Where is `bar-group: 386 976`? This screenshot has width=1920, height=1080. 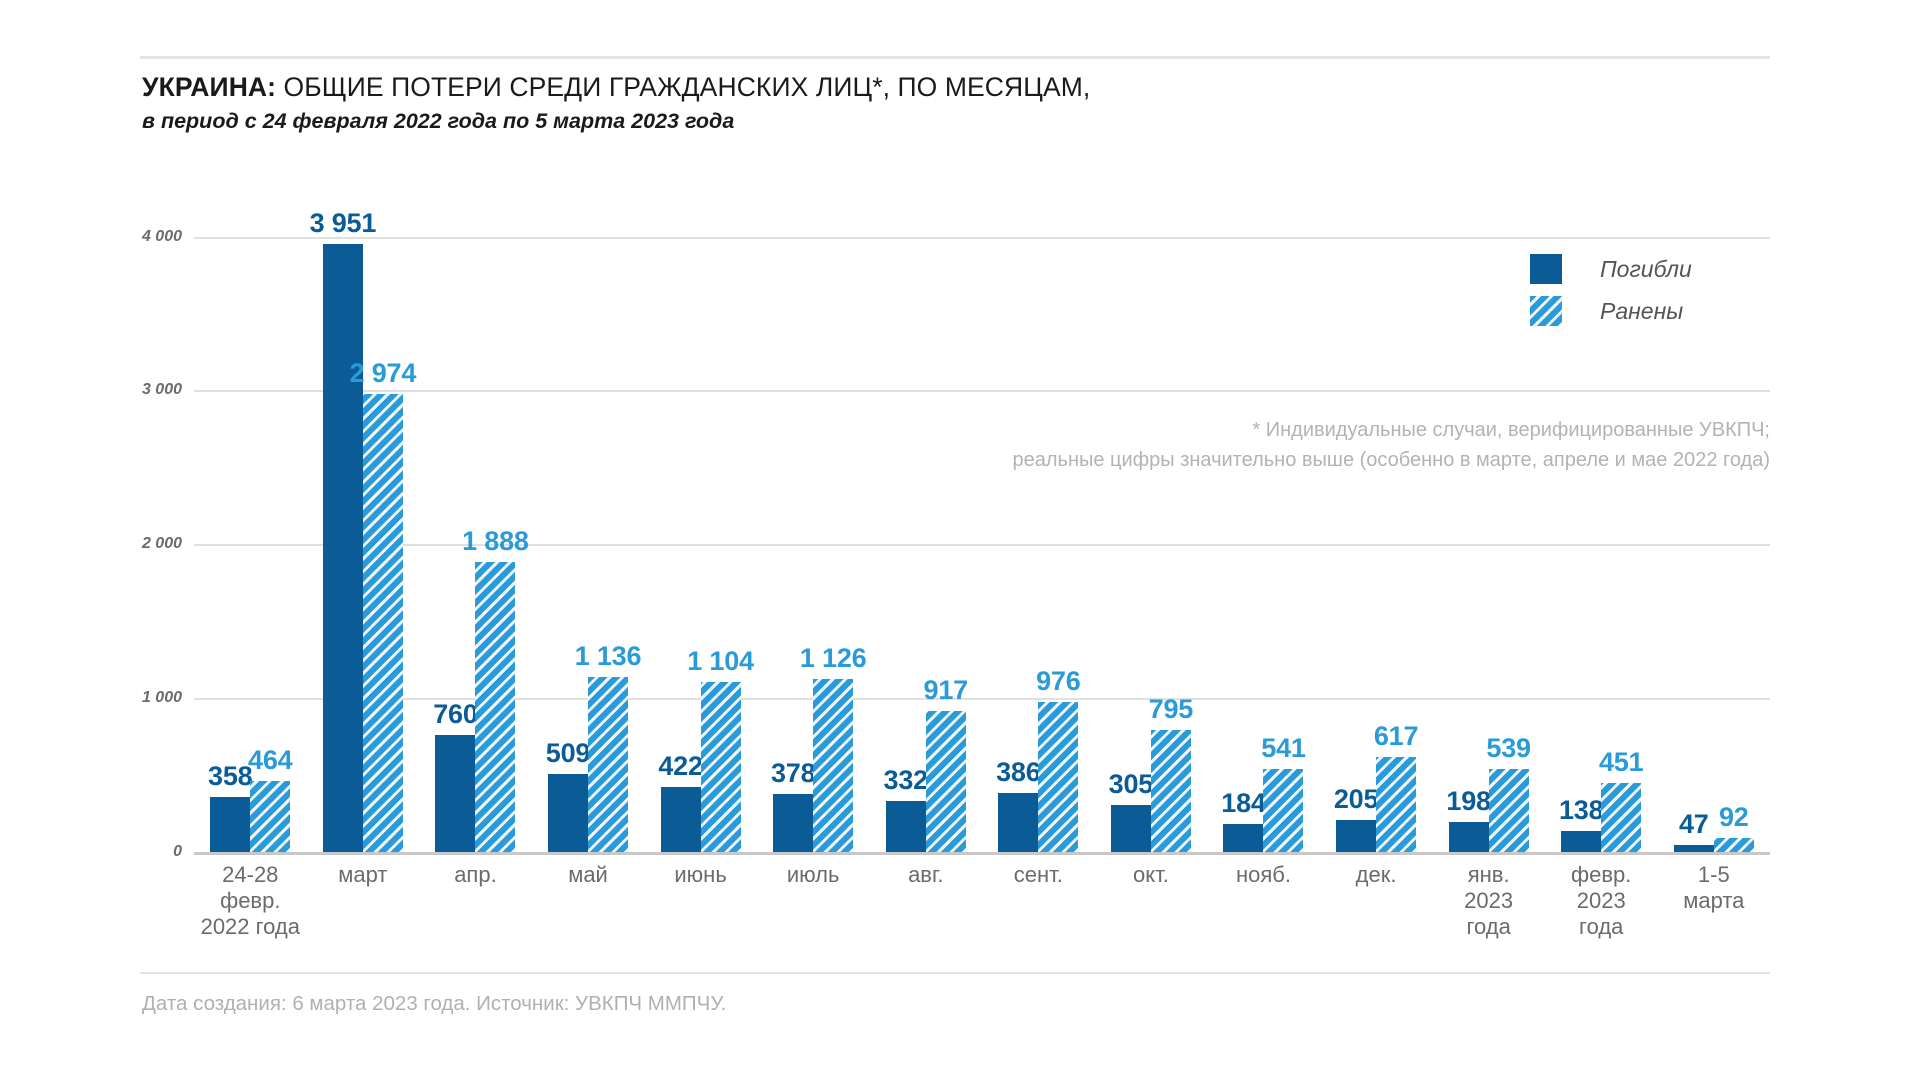
bar-group: 386 976 is located at coordinates (1038, 513).